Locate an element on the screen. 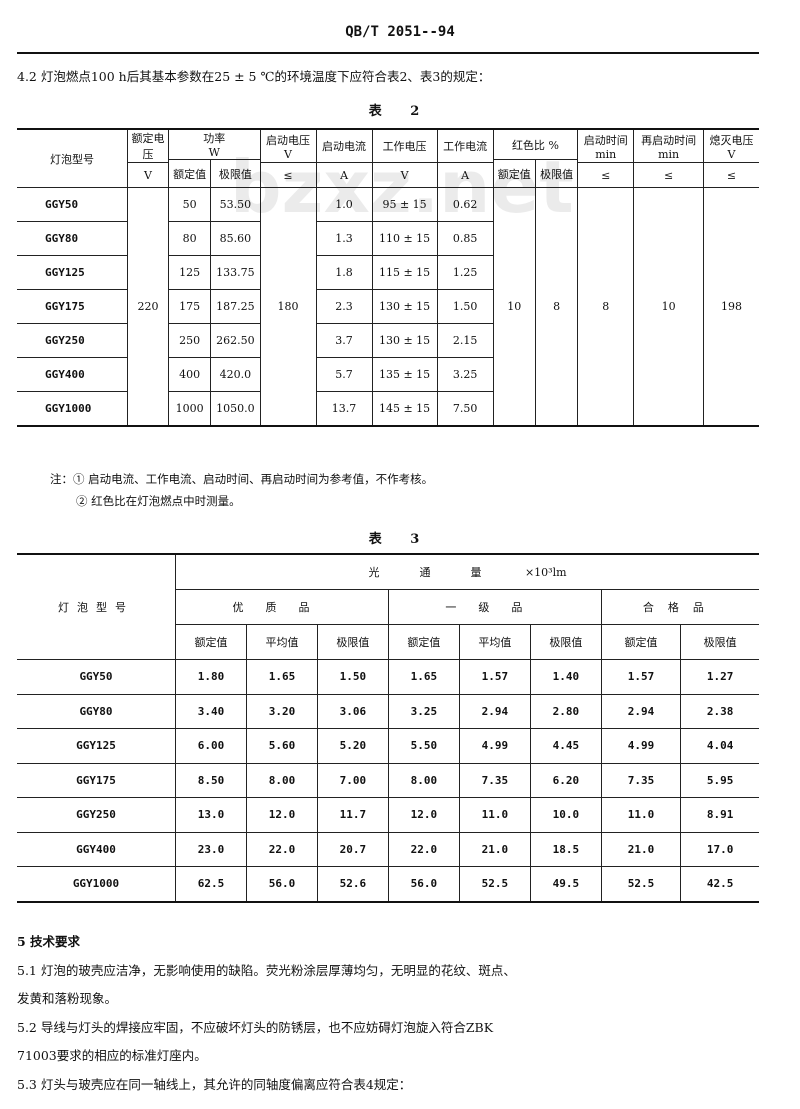 This screenshot has width=800, height=1109. grade-premium: 优质品 is located at coordinates (282, 607).